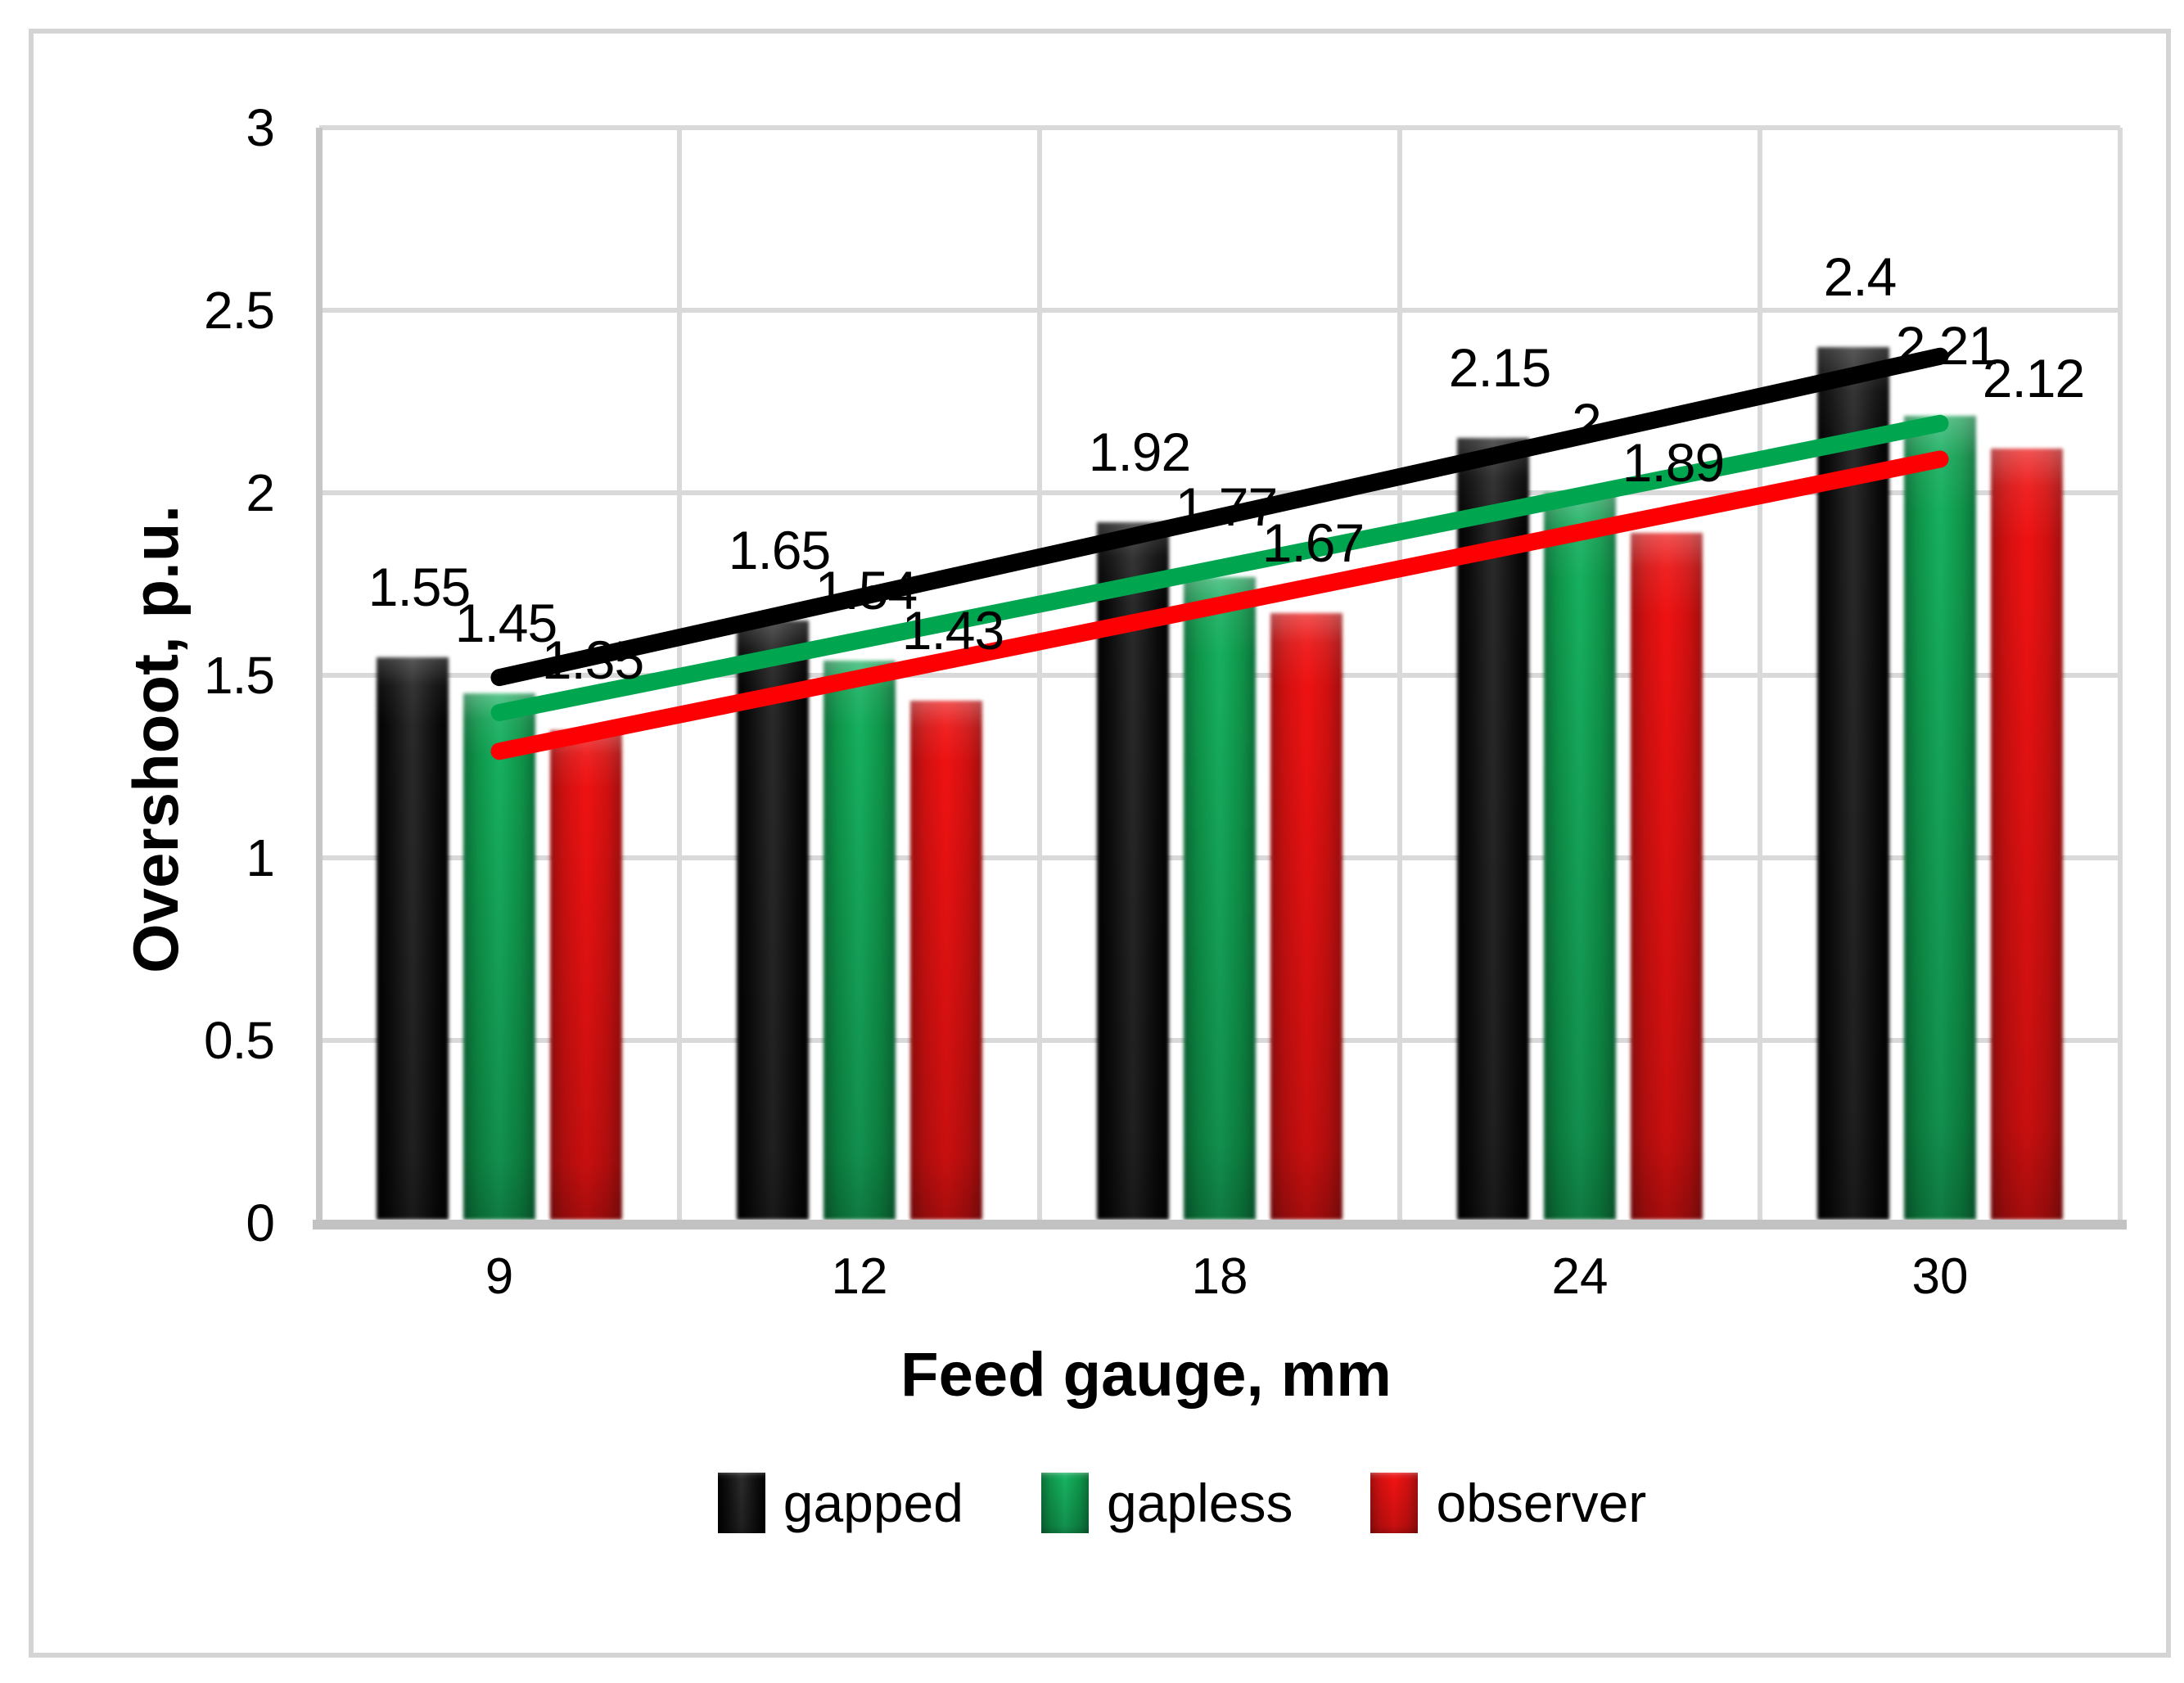 The height and width of the screenshot is (1683, 2184). Describe the element at coordinates (1860, 276) in the screenshot. I see `data-label-gapped-30: 2.4` at that location.